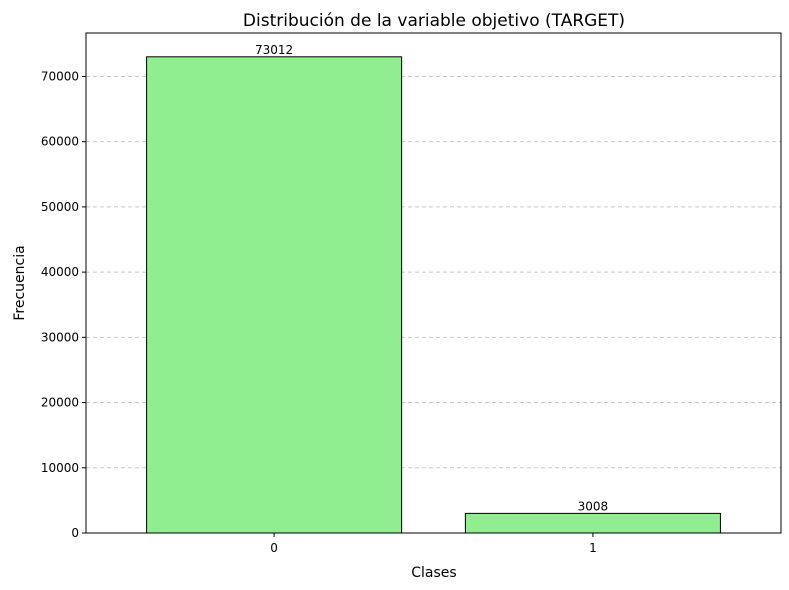 This screenshot has height=590, width=789. Describe the element at coordinates (60, 272) in the screenshot. I see `y-tick-label: 40000` at that location.